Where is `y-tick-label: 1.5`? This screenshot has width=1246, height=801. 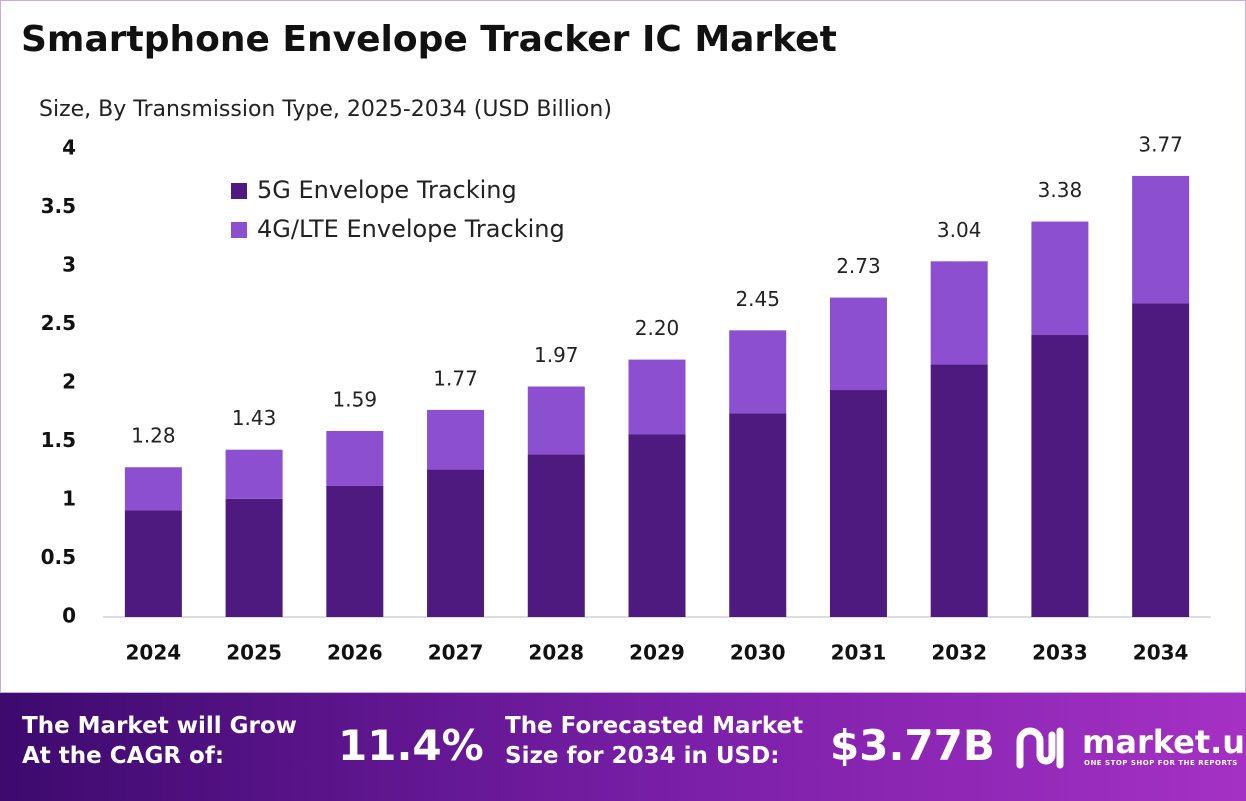 y-tick-label: 1.5 is located at coordinates (58, 440).